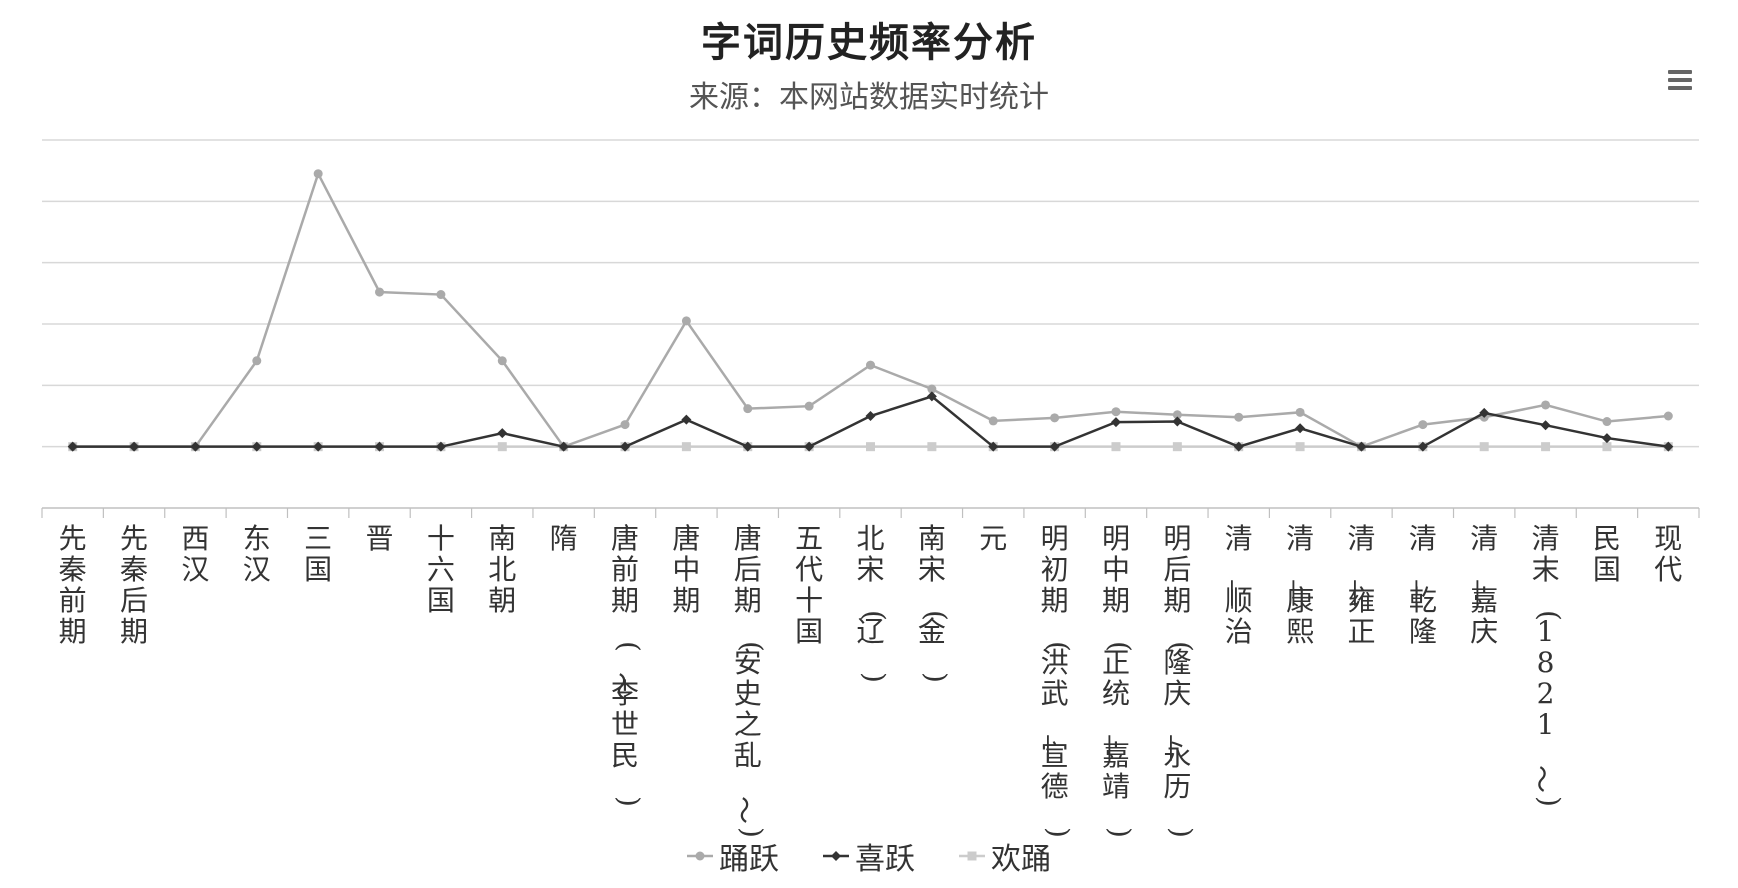 This screenshot has height=888, width=1738. I want to click on x-tick-label: 唐后期(安史之乱～), so click(748, 680).